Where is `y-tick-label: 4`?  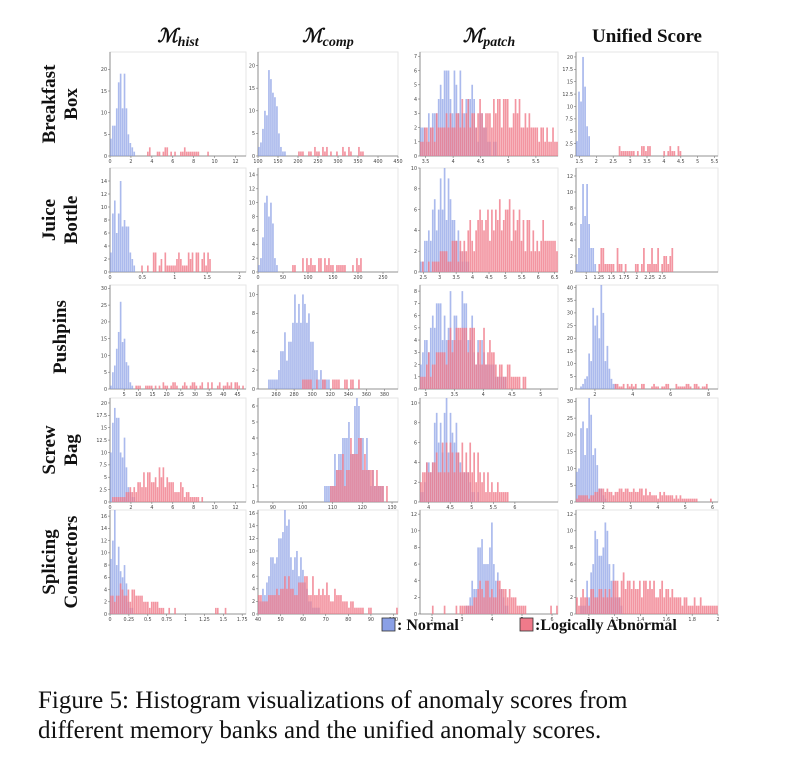 y-tick-label: 4 is located at coordinates (105, 590).